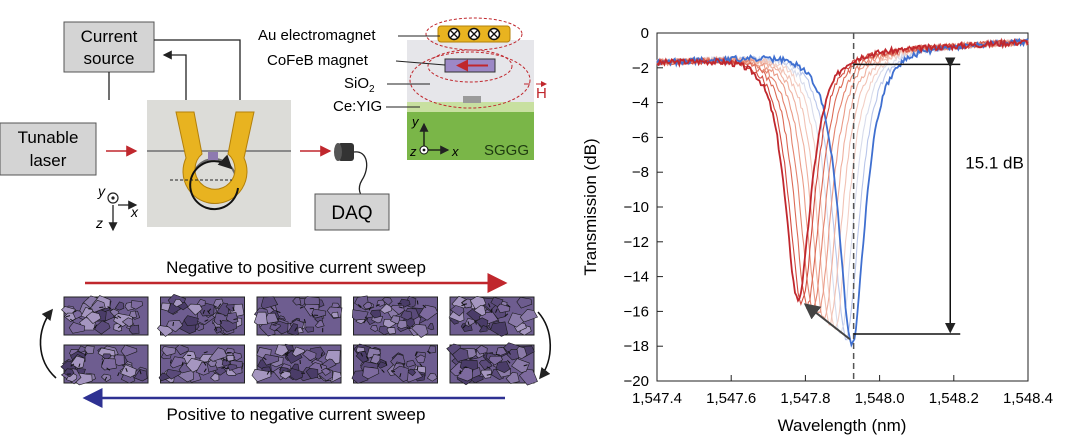  Describe the element at coordinates (640, 103) in the screenshot. I see `y-tick-label: −4` at that location.